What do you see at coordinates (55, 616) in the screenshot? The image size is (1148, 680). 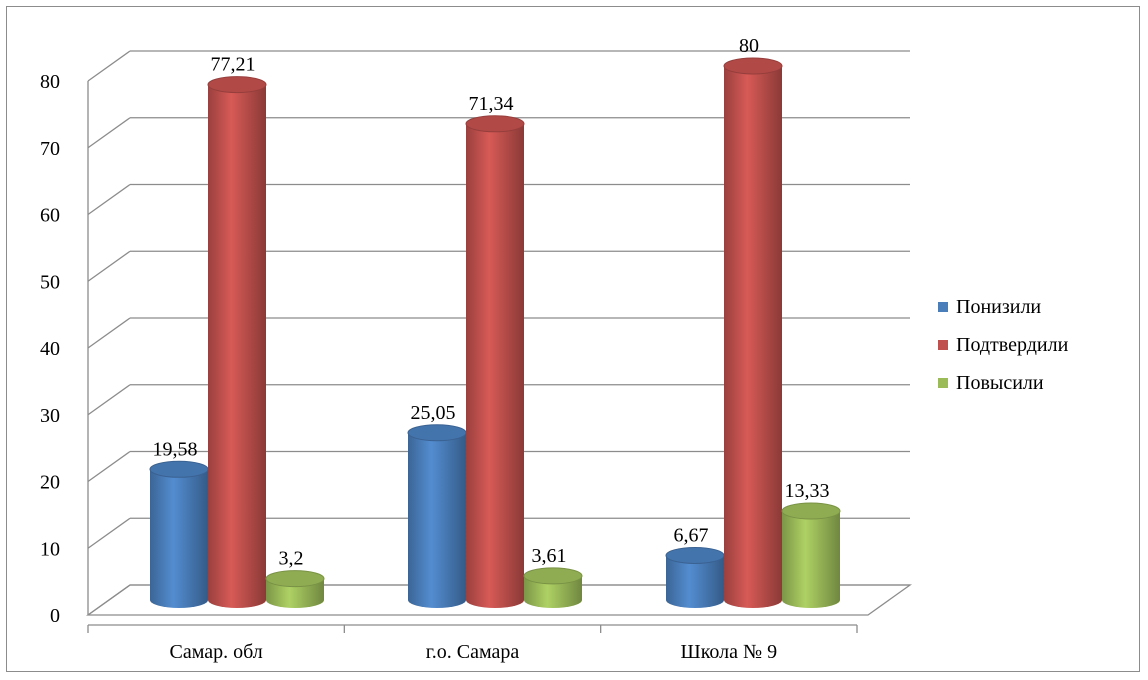 I see `y-tick-label: 0` at bounding box center [55, 616].